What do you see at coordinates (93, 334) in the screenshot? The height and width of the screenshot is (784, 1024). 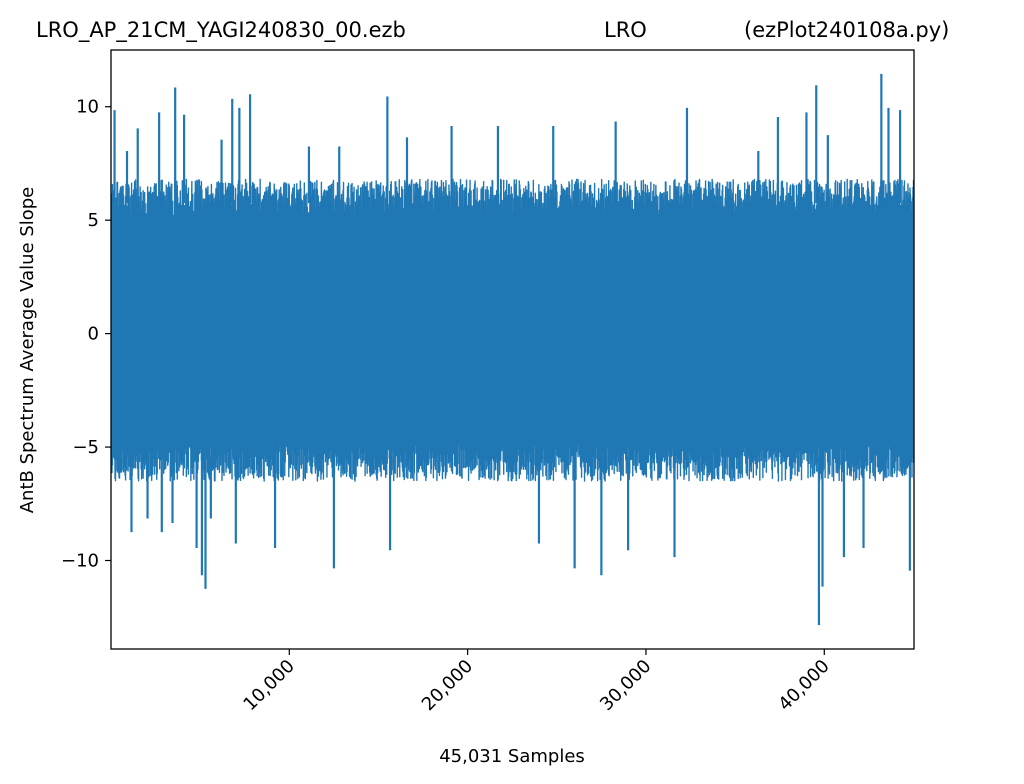 I see `y-tick-label: 0` at bounding box center [93, 334].